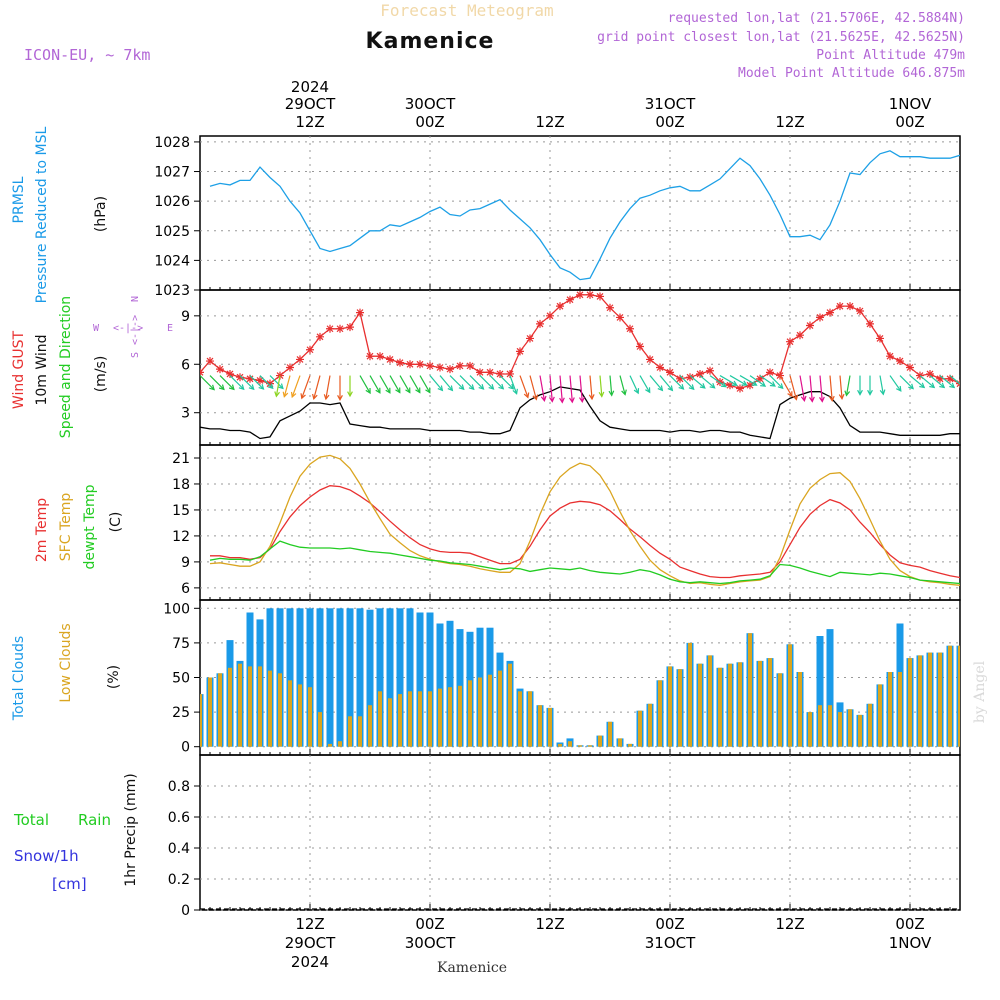 The width and height of the screenshot is (1000, 1000). Describe the element at coordinates (910, 943) in the screenshot. I see `bottom-time-label: 1NOV` at that location.